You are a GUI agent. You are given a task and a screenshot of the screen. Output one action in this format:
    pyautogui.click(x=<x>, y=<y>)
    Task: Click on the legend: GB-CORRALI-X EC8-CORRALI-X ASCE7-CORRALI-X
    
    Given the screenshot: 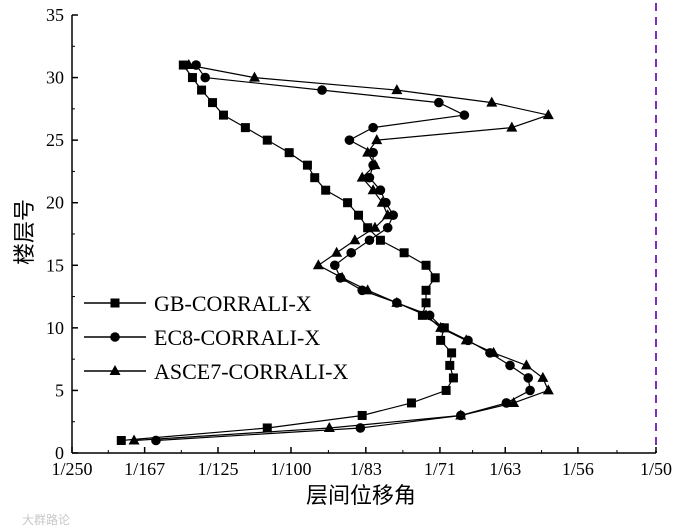 What is the action you would take?
    pyautogui.click(x=216, y=337)
    